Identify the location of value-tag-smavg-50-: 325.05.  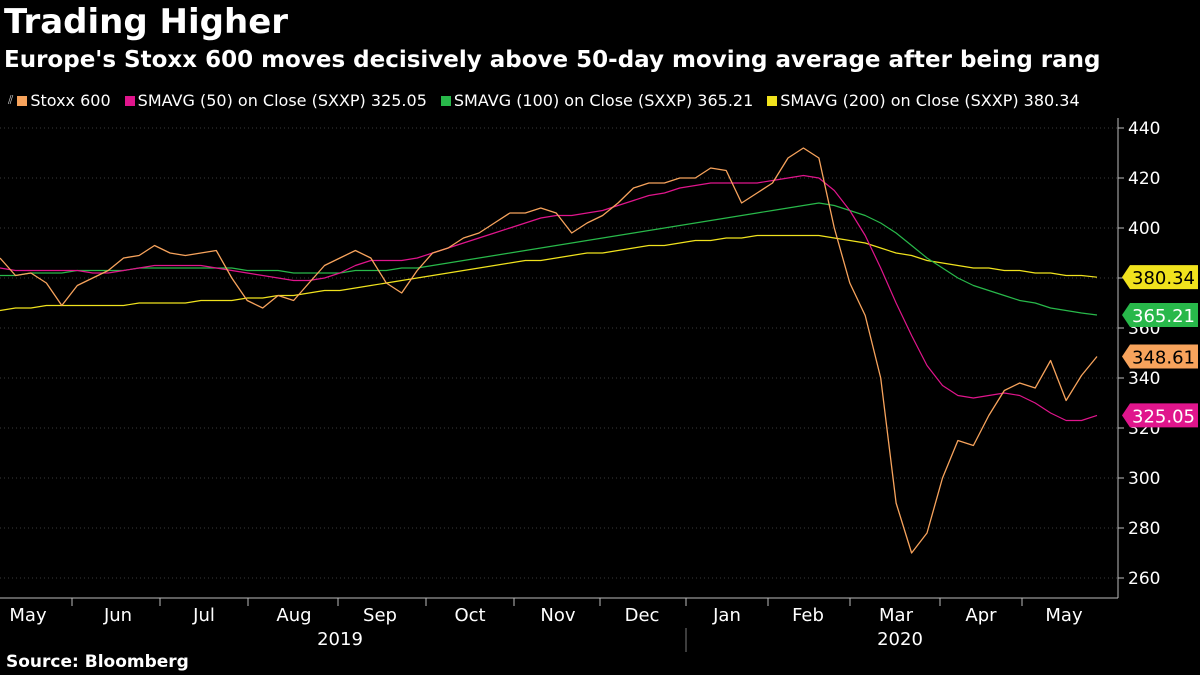
(1160, 415).